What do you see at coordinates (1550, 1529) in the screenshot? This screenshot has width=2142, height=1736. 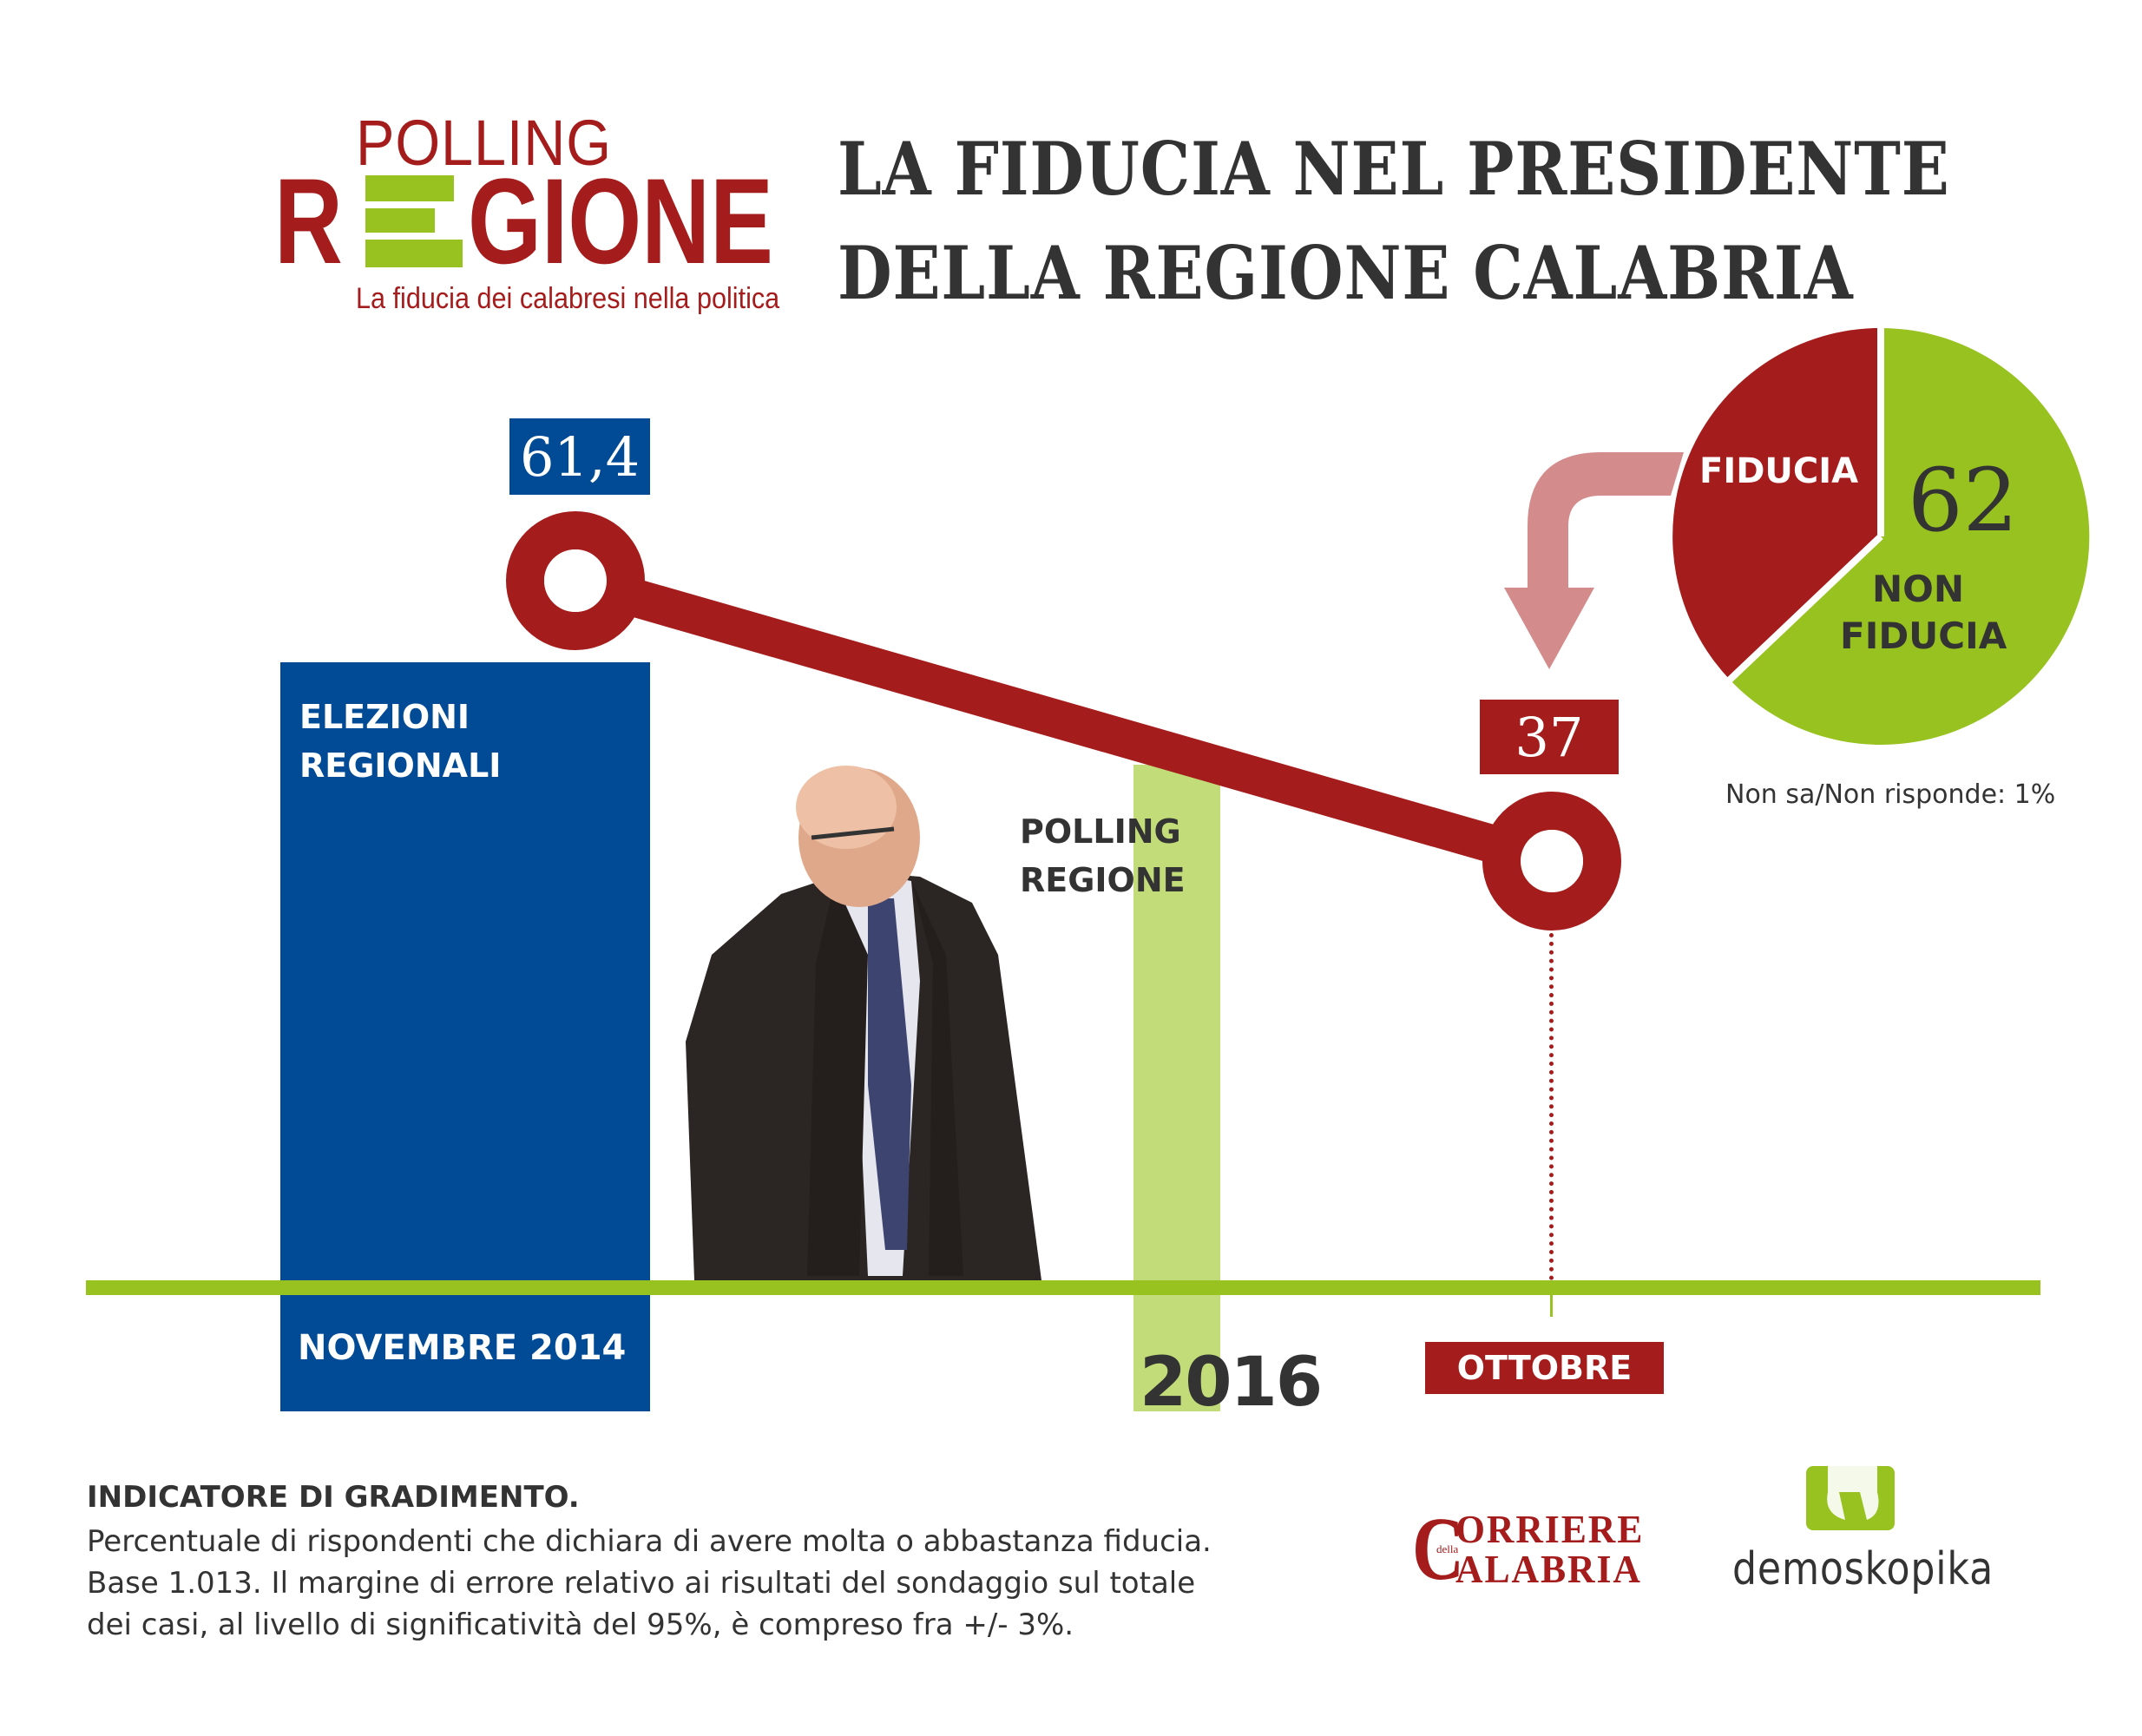 I see `corriere-line-1: ORRIERE` at bounding box center [1550, 1529].